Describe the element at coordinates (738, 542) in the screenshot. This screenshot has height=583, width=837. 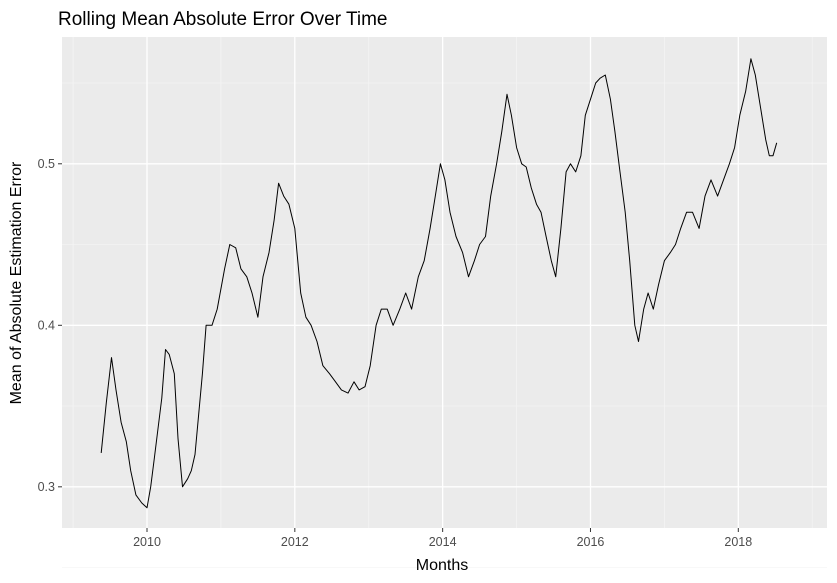
I see `x-tick-label: 2018` at that location.